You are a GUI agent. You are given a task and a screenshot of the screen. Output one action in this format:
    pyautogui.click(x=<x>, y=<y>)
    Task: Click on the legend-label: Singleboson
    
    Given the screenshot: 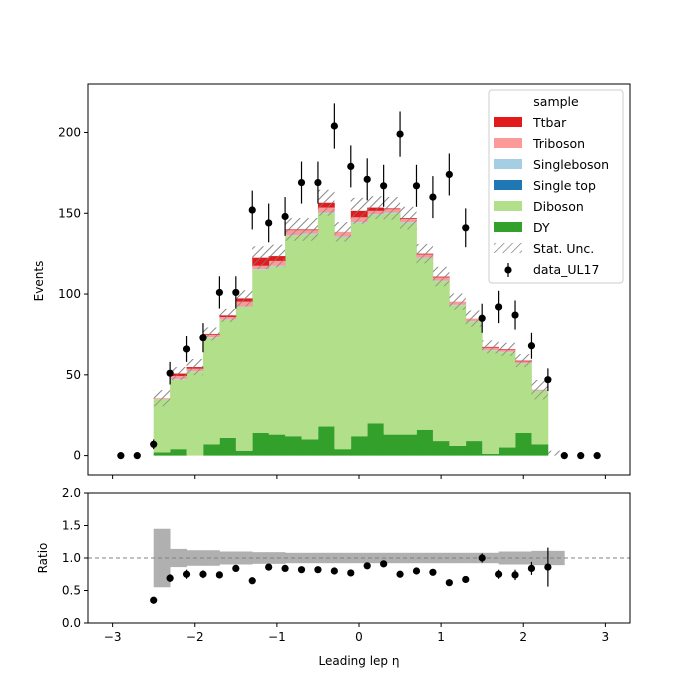 What is the action you would take?
    pyautogui.click(x=571, y=164)
    